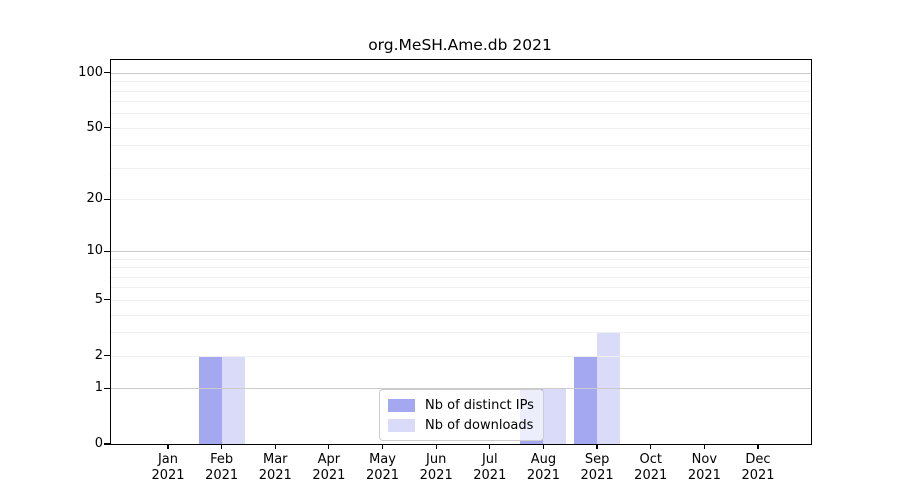 Image resolution: width=900 pixels, height=500 pixels. I want to click on legend-swatch-distinct-ips, so click(401, 405).